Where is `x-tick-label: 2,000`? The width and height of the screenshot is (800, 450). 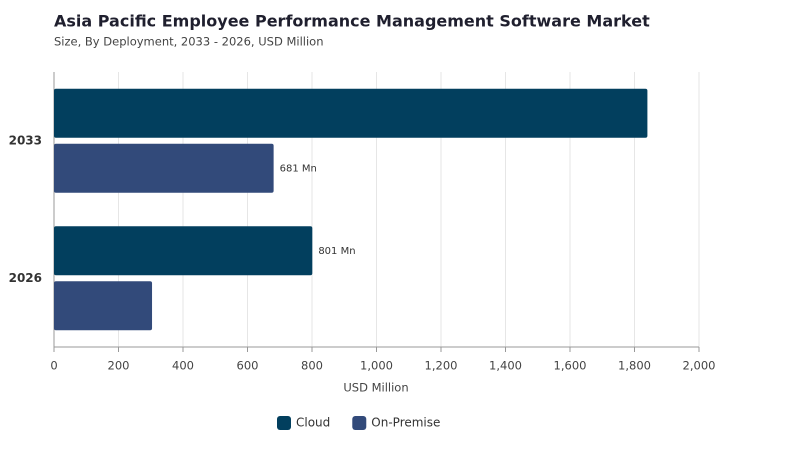 x-tick-label: 2,000 is located at coordinates (699, 366).